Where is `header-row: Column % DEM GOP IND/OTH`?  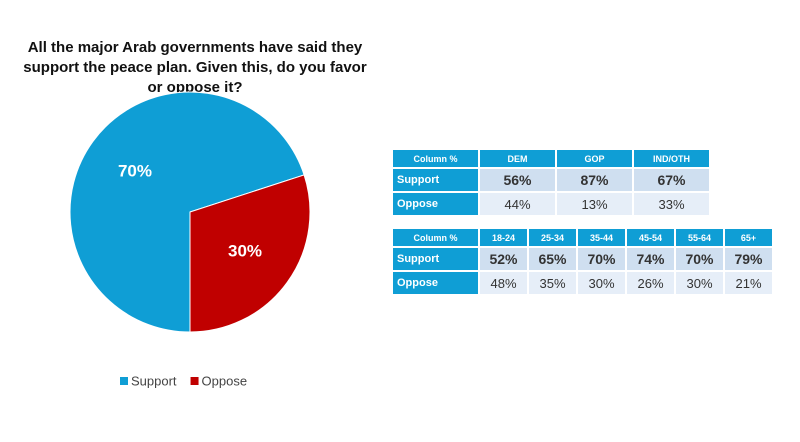
header-row: Column % DEM GOP IND/OTH is located at coordinates (551, 158).